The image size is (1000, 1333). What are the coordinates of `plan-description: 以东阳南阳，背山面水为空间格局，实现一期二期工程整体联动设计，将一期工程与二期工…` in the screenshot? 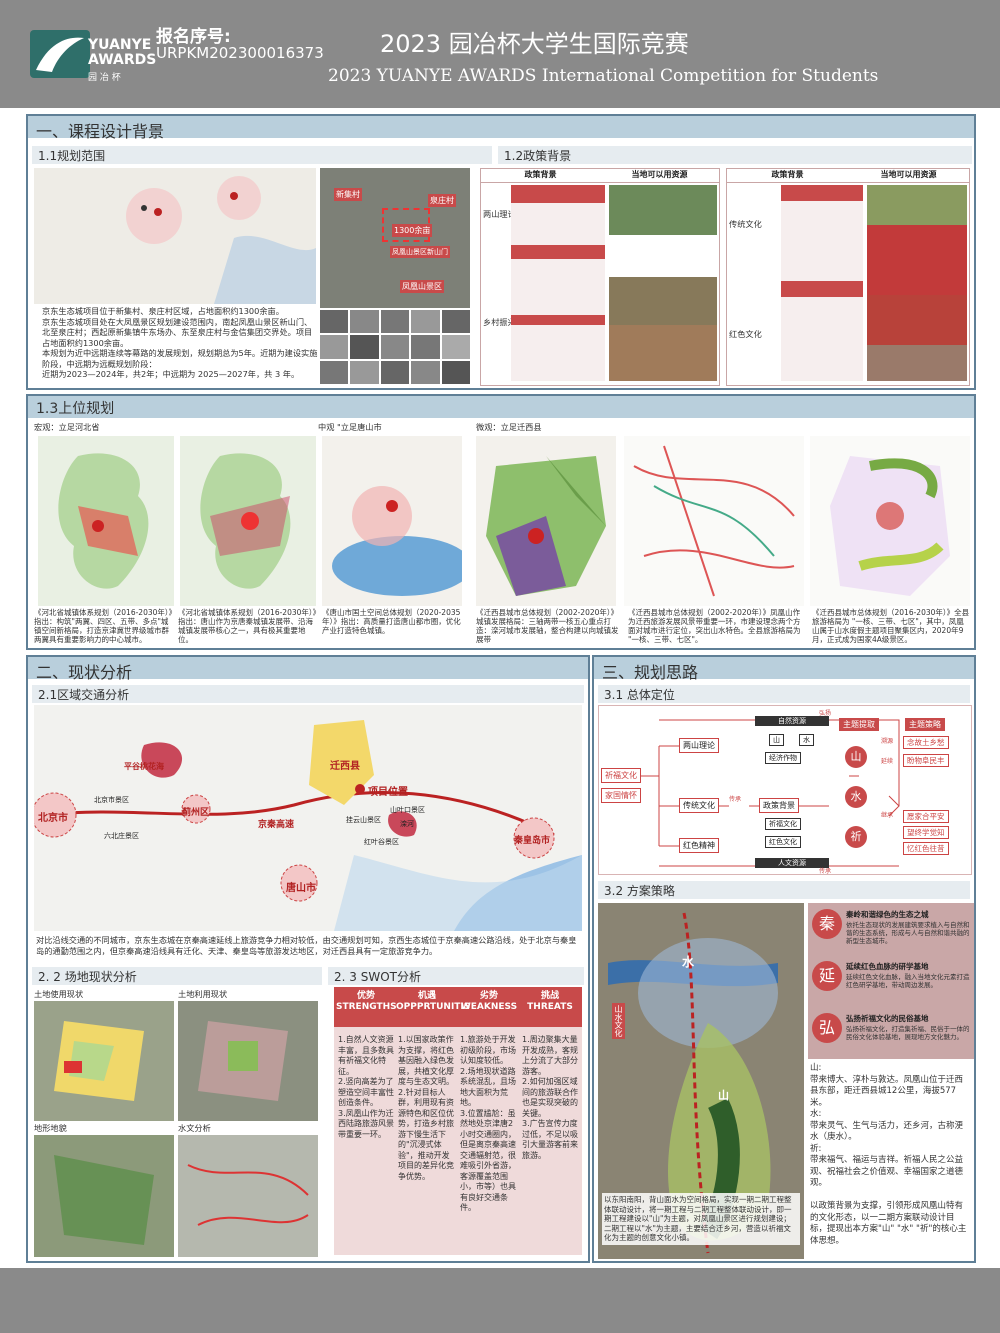 It's located at (701, 1219).